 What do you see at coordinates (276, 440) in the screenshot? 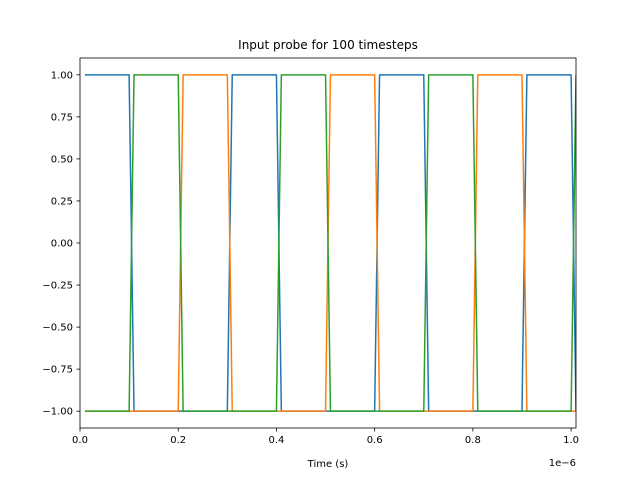
I see `x-tick-label: 0.4` at bounding box center [276, 440].